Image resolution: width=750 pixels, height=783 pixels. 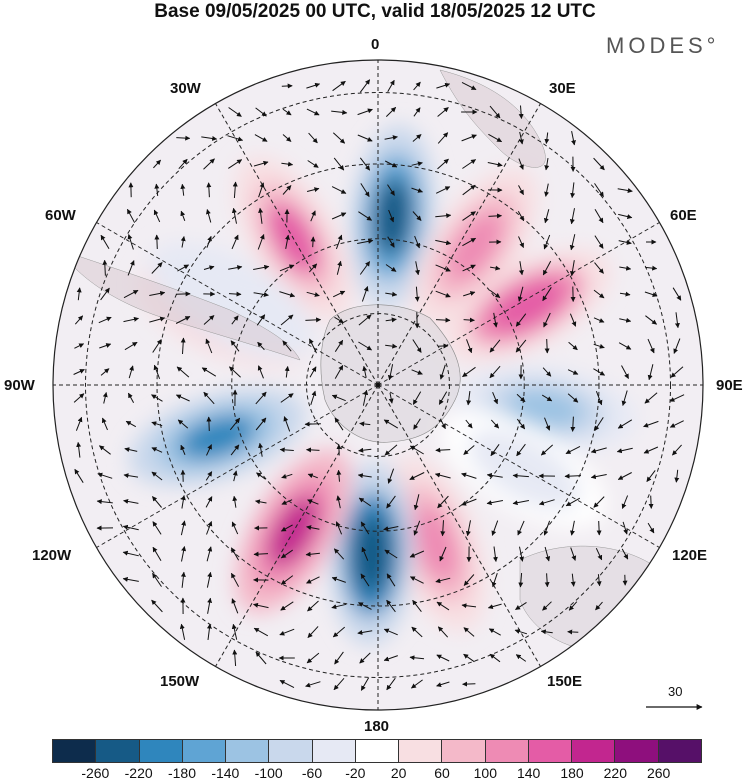 What do you see at coordinates (615, 773) in the screenshot?
I see `colorbar-tick-label: 220` at bounding box center [615, 773].